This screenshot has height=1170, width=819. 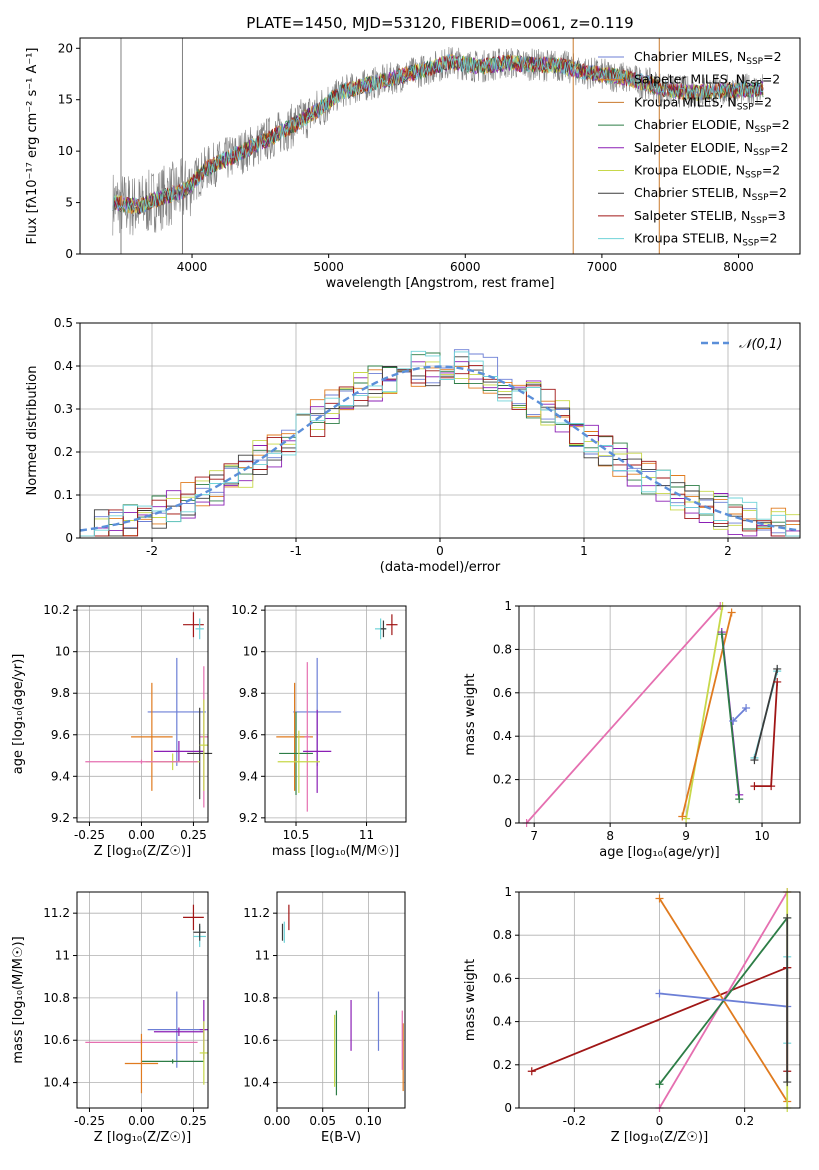 I want to click on normal-distribution-curve, so click(x=440, y=448).